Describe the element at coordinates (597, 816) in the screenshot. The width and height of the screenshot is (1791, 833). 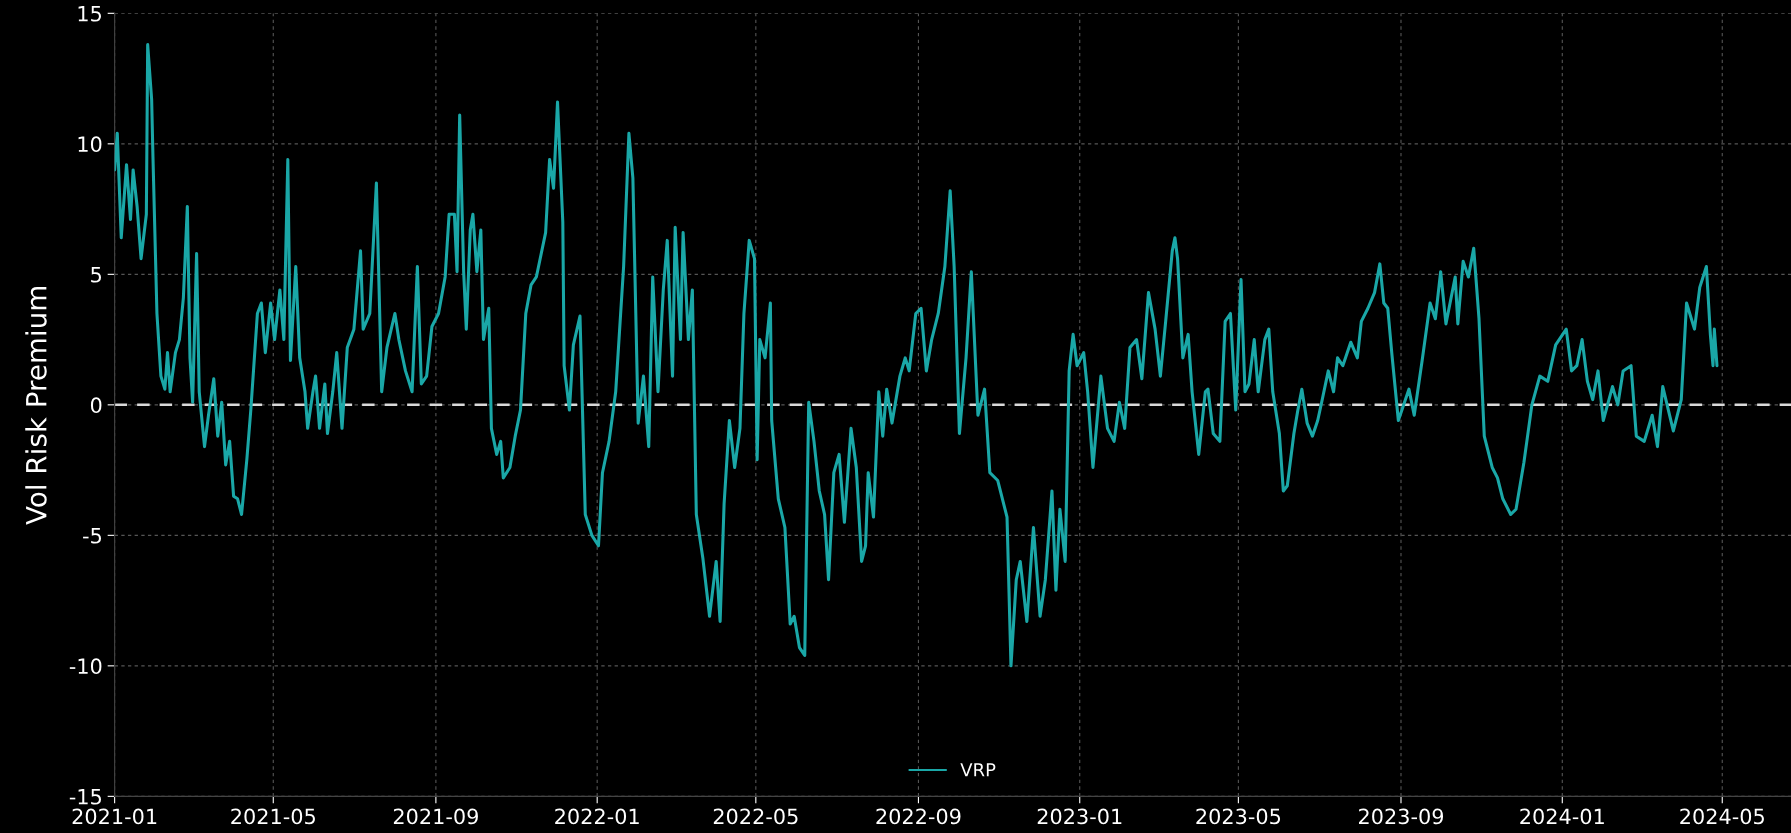
I see `x-tick-label: 2022-01` at that location.